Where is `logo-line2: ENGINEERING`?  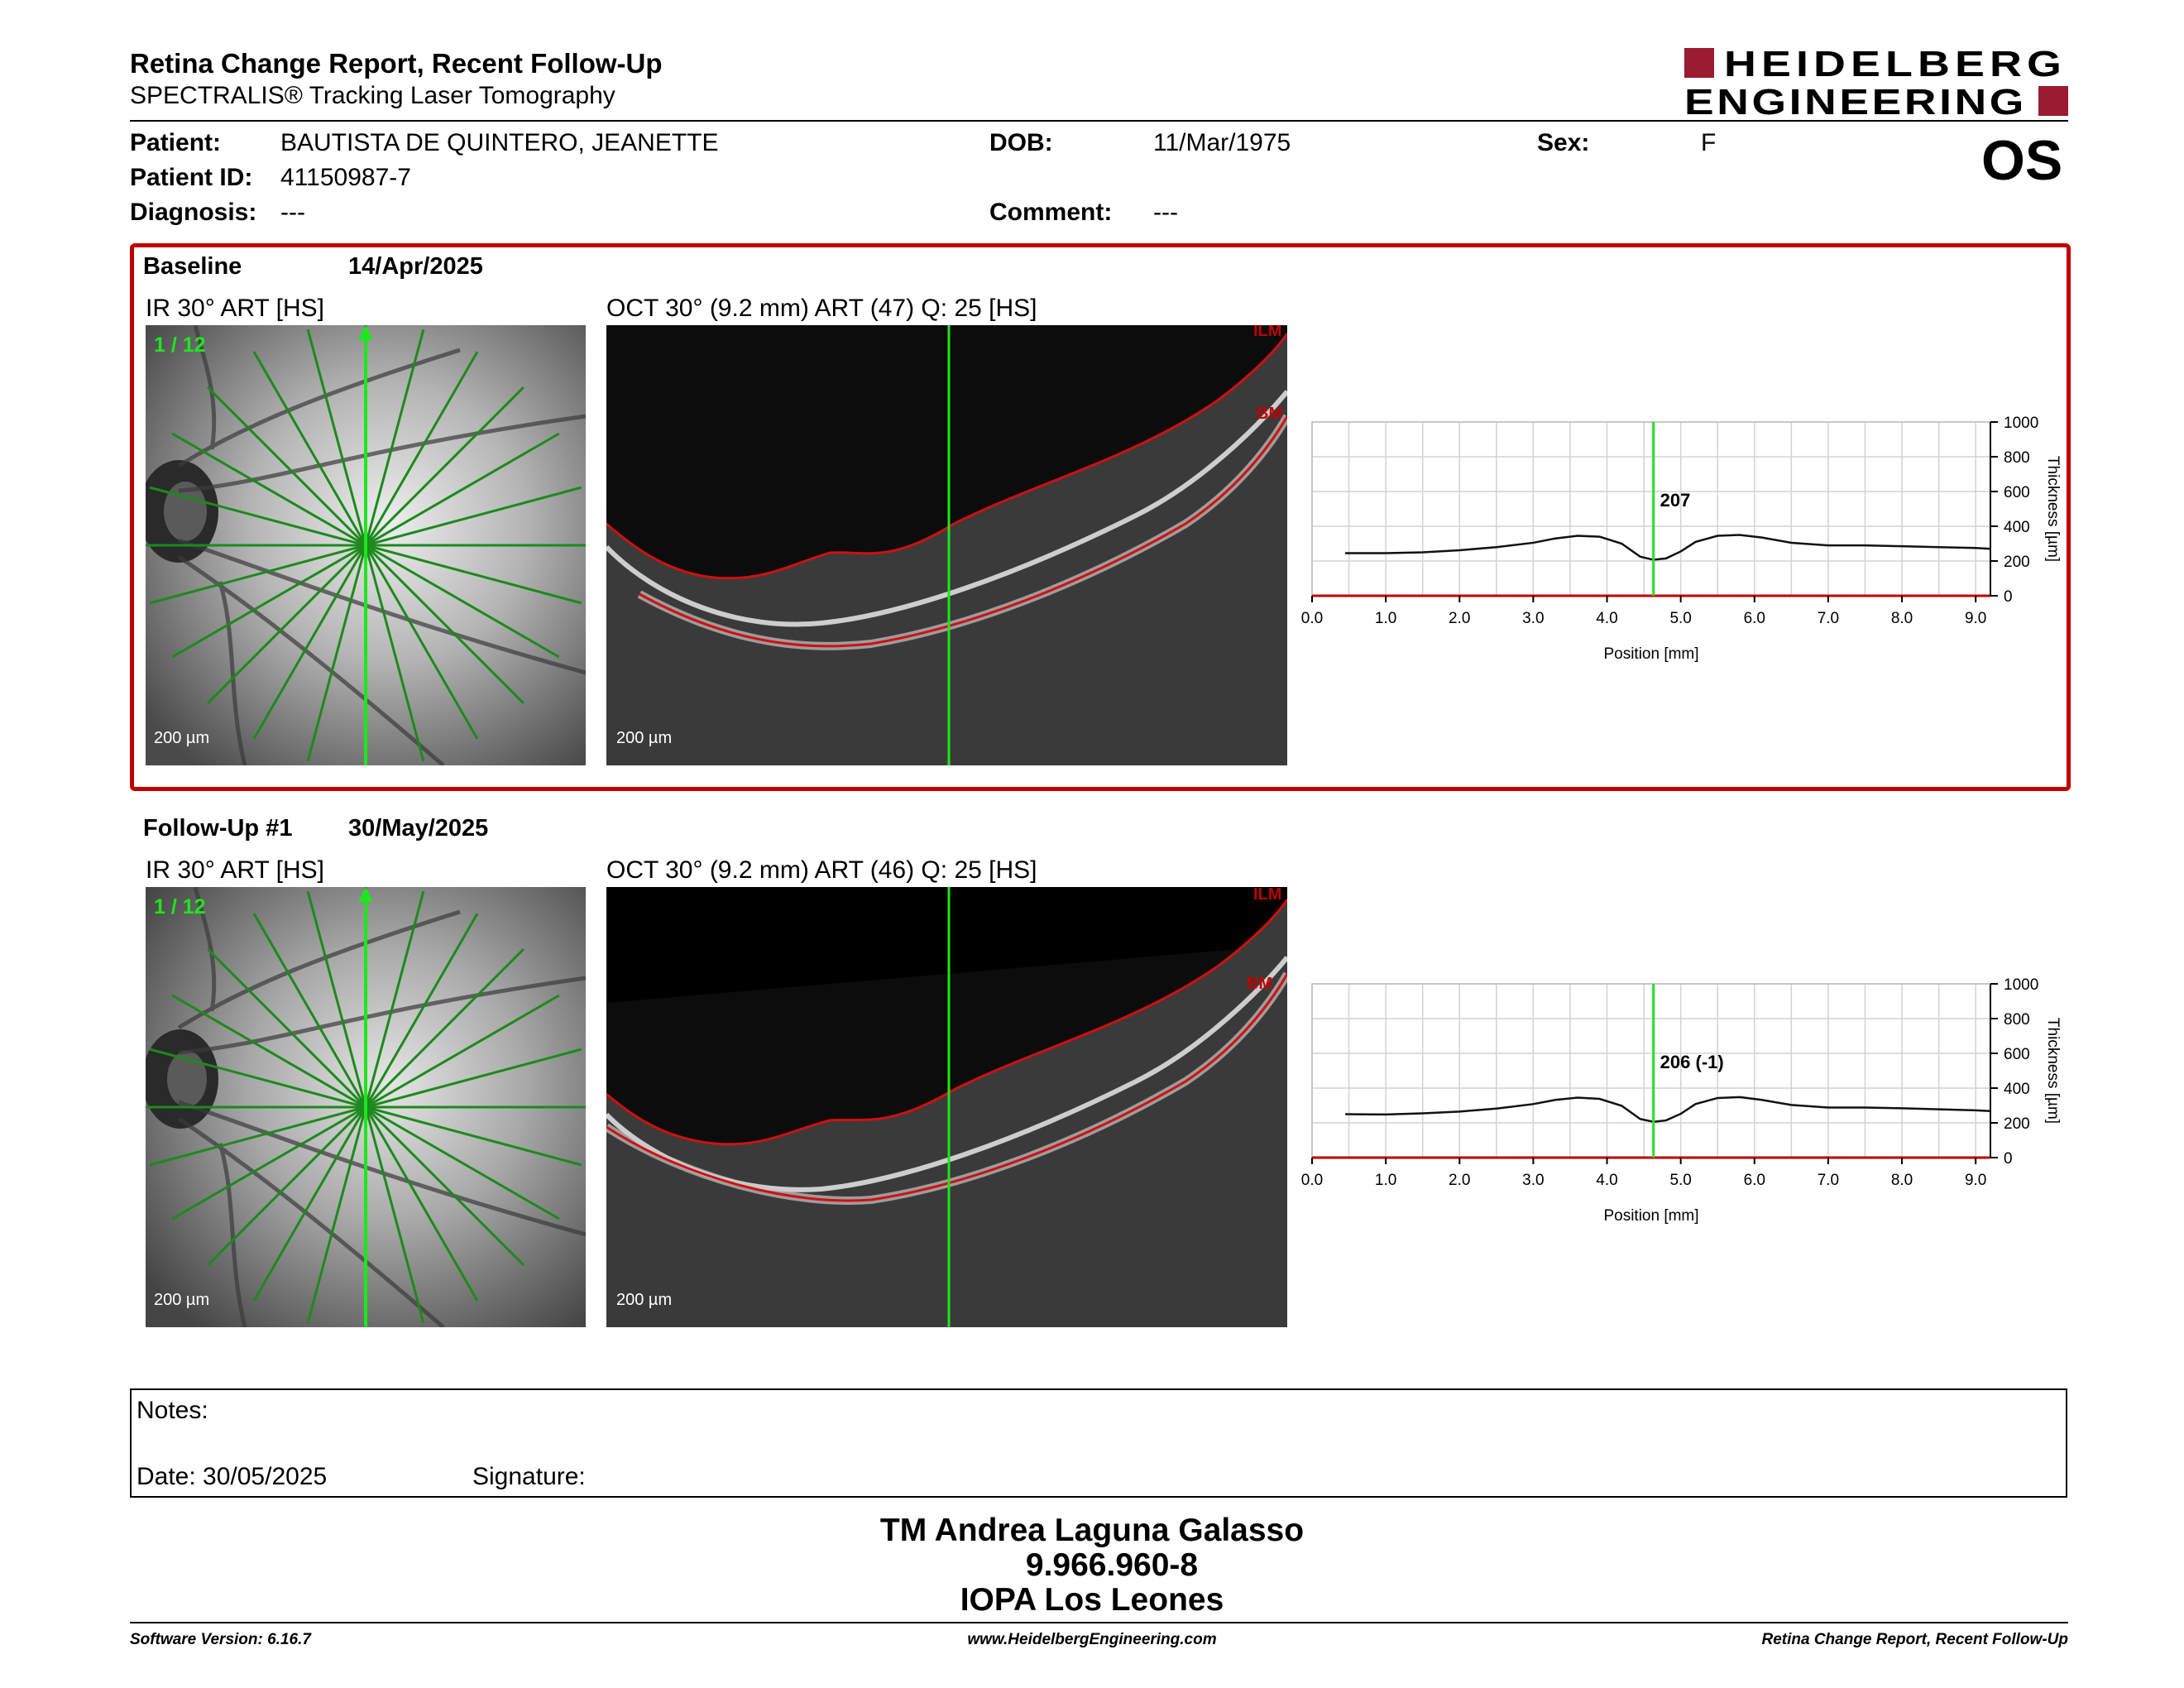
logo-line2: ENGINEERING is located at coordinates (1855, 99).